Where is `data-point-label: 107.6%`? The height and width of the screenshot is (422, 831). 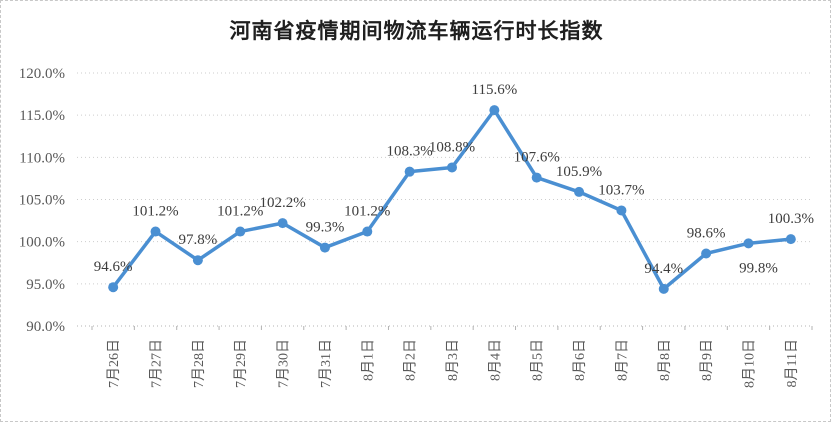 data-point-label: 107.6% is located at coordinates (537, 158).